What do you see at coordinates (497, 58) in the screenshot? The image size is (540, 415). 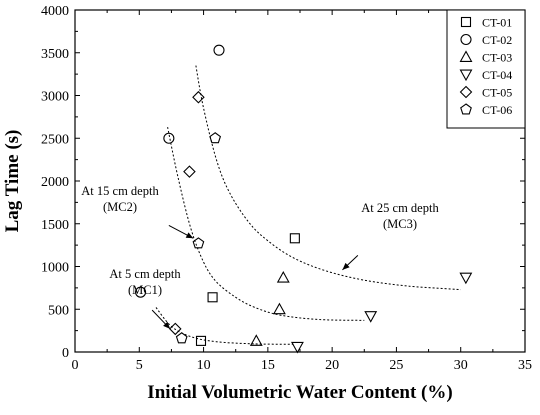 I see `legend-label: CT-03` at bounding box center [497, 58].